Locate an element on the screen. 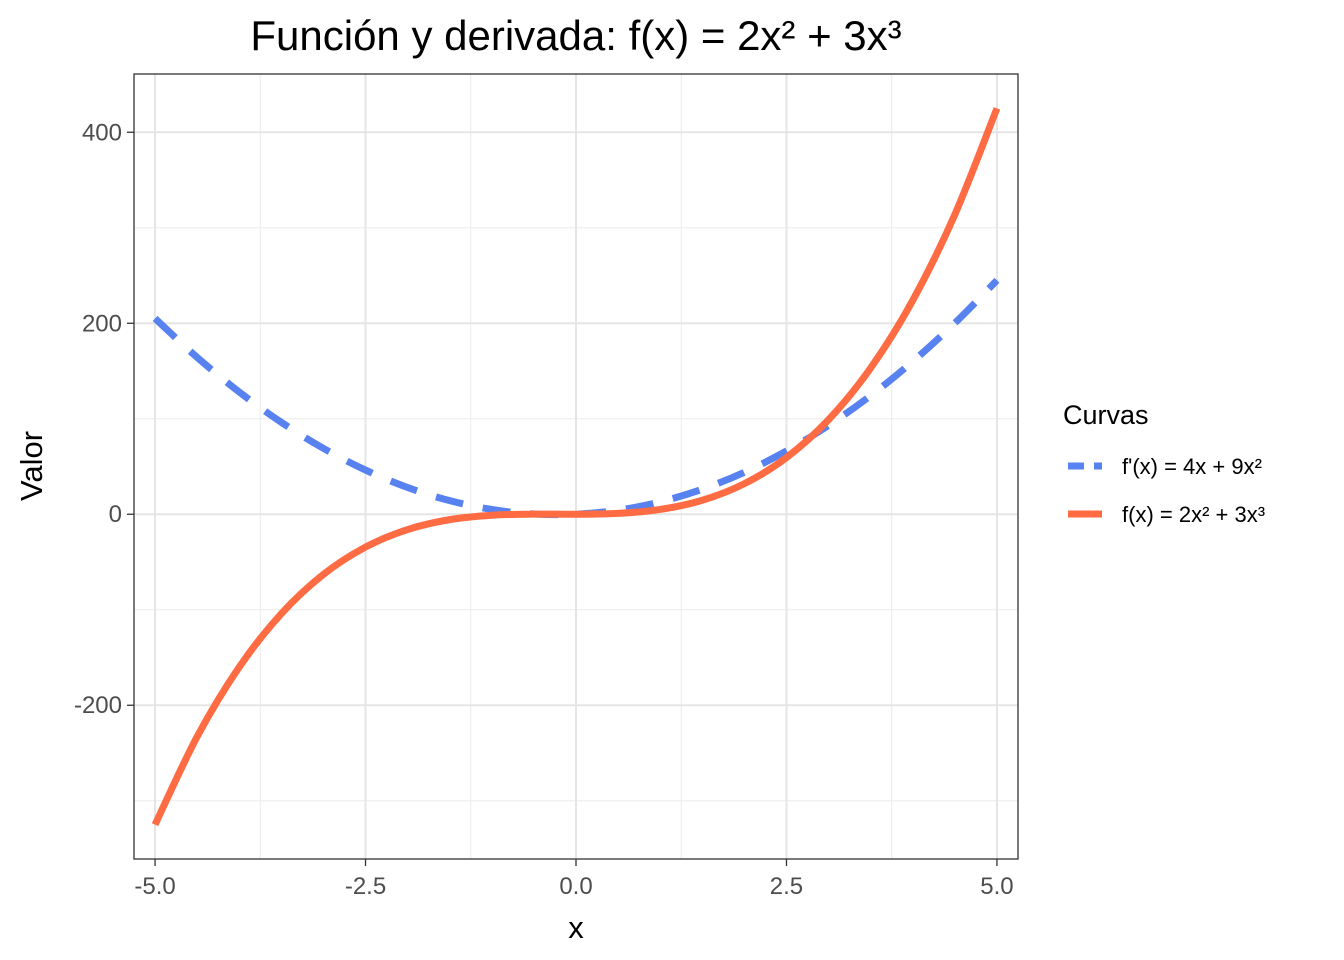 The width and height of the screenshot is (1344, 960). chart-title: Función y derivada: f(x) = 2x² + 3x³ is located at coordinates (575, 35).